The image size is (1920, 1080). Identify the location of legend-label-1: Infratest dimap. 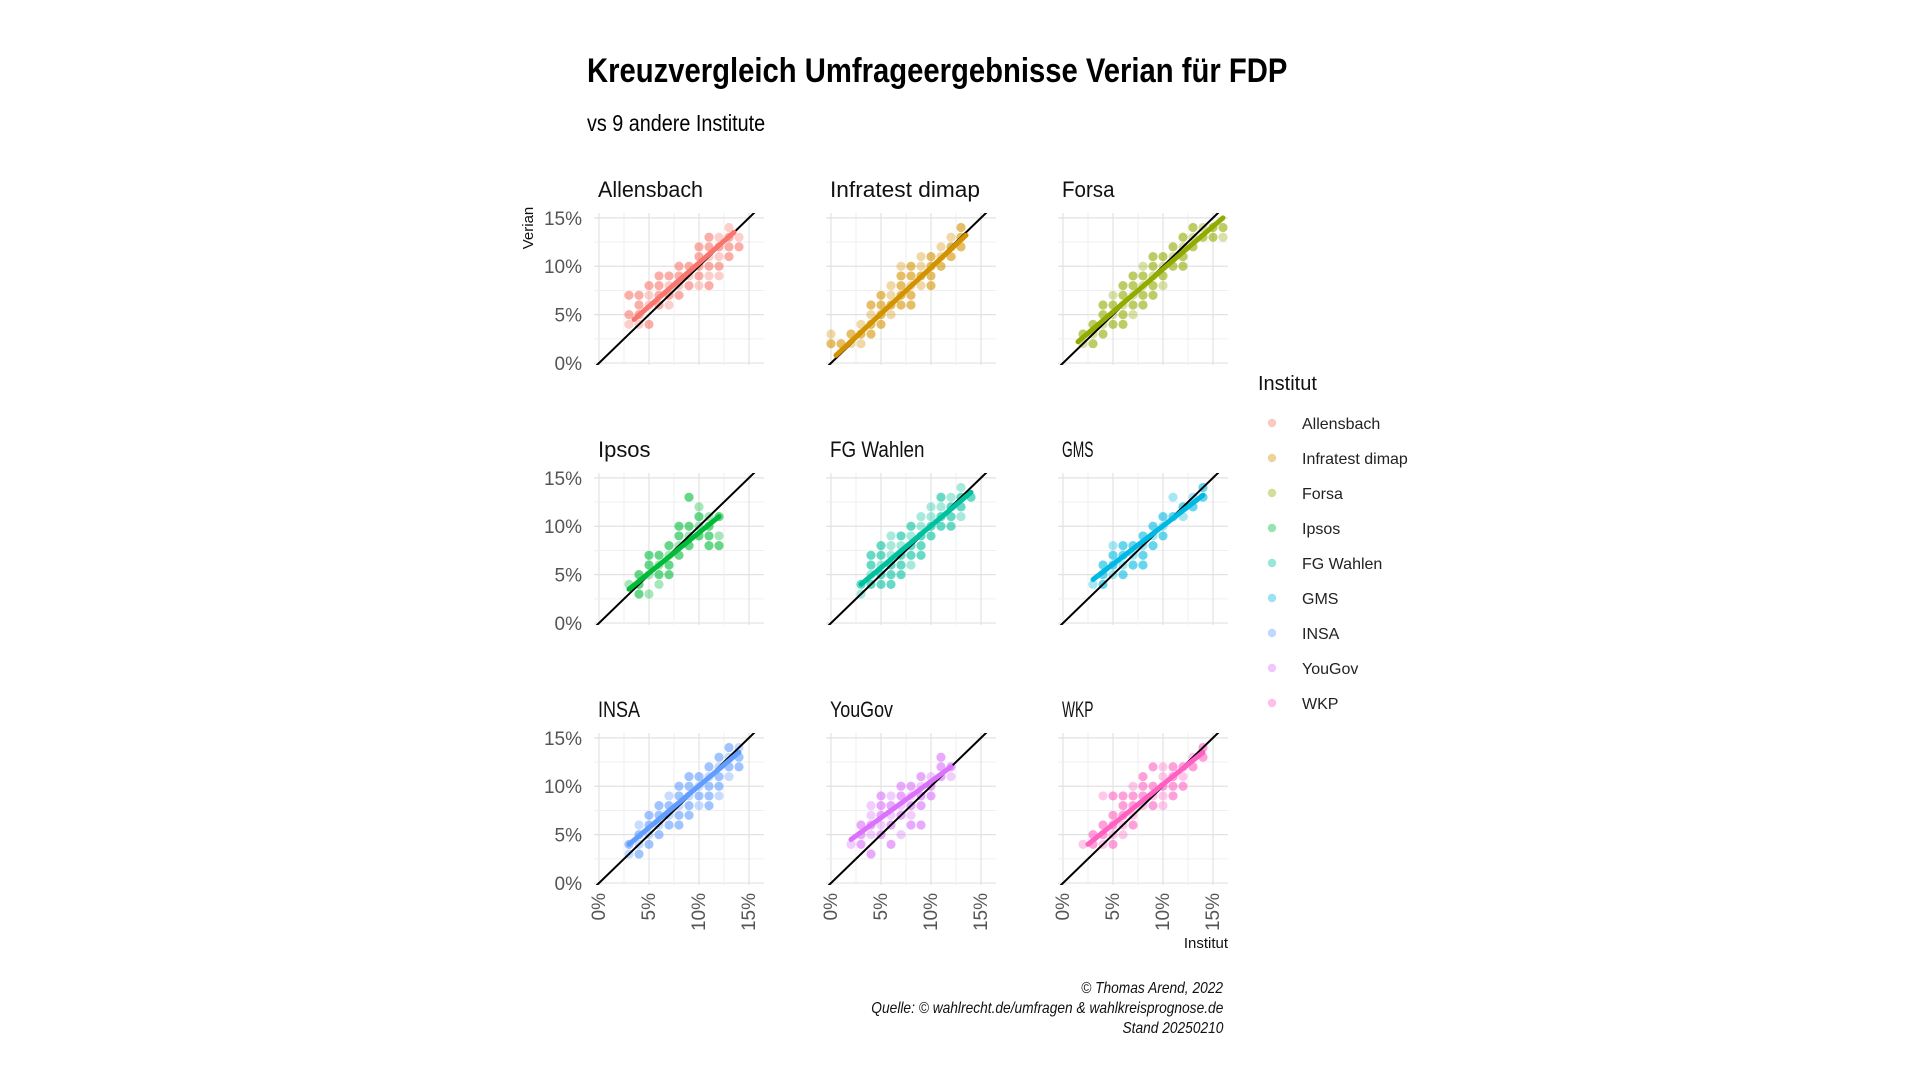
(1355, 459).